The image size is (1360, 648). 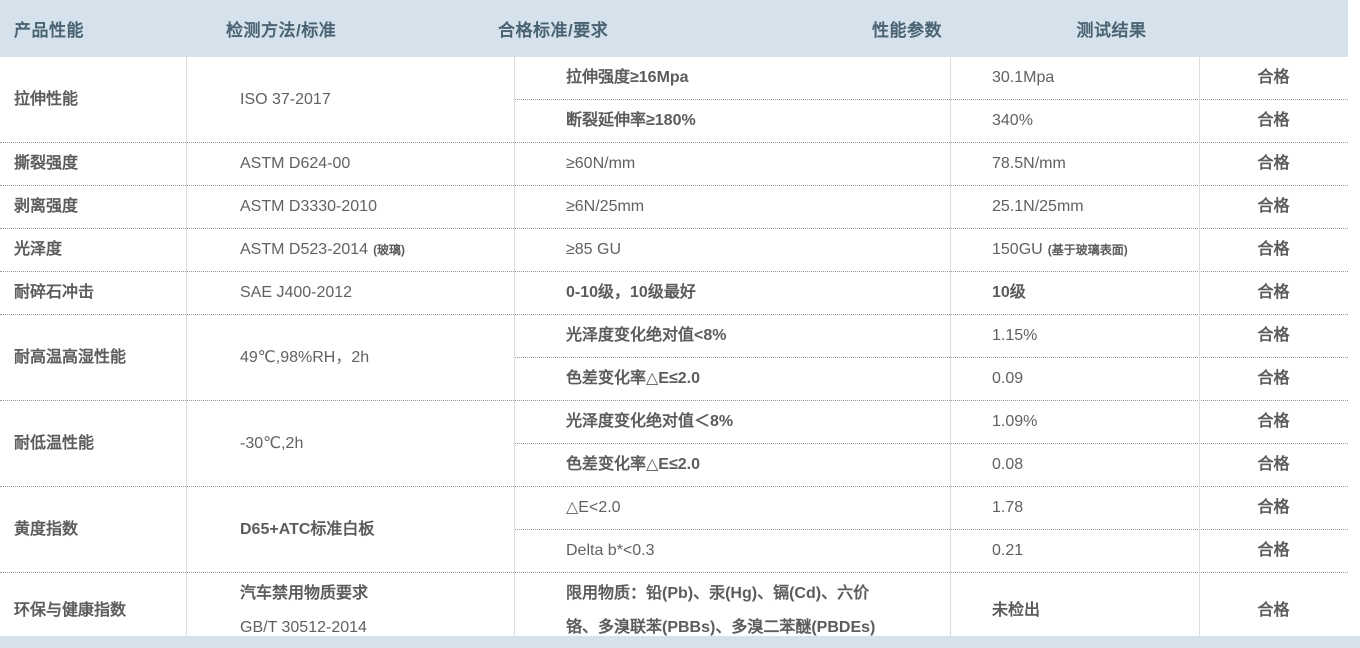 What do you see at coordinates (728, 250) in the screenshot?
I see `cell-line: ≥85 GU` at bounding box center [728, 250].